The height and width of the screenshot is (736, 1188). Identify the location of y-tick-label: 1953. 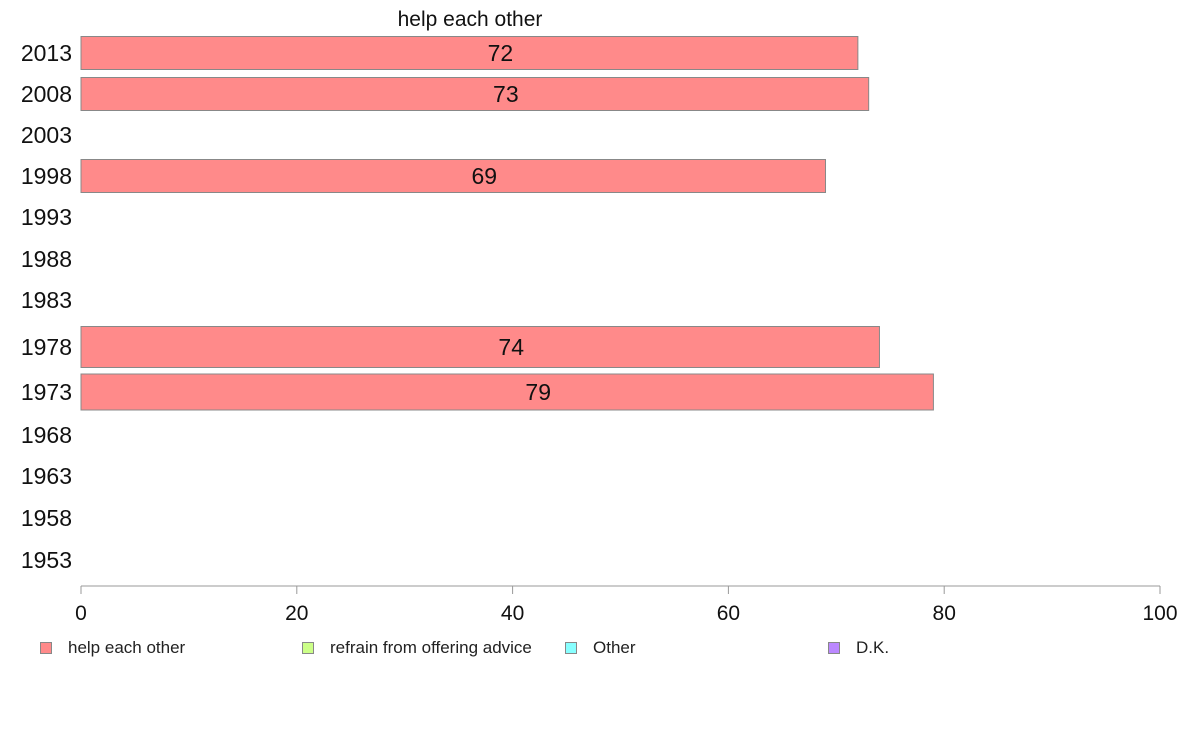
(46, 560).